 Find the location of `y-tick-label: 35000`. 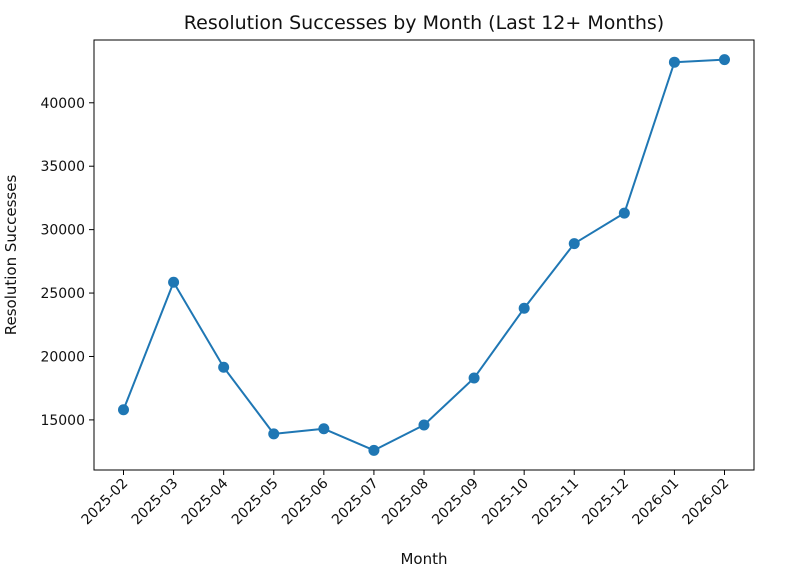

y-tick-label: 35000 is located at coordinates (62, 167).